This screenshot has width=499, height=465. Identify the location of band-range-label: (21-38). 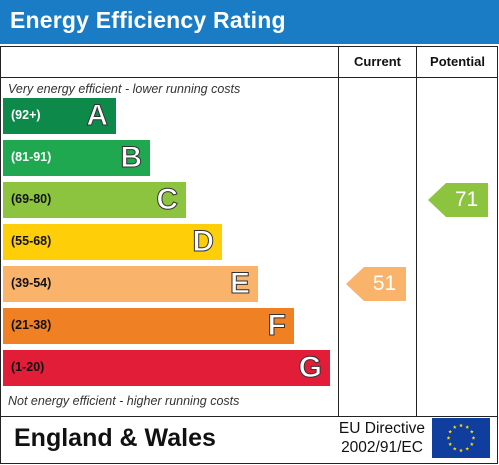
(31, 325).